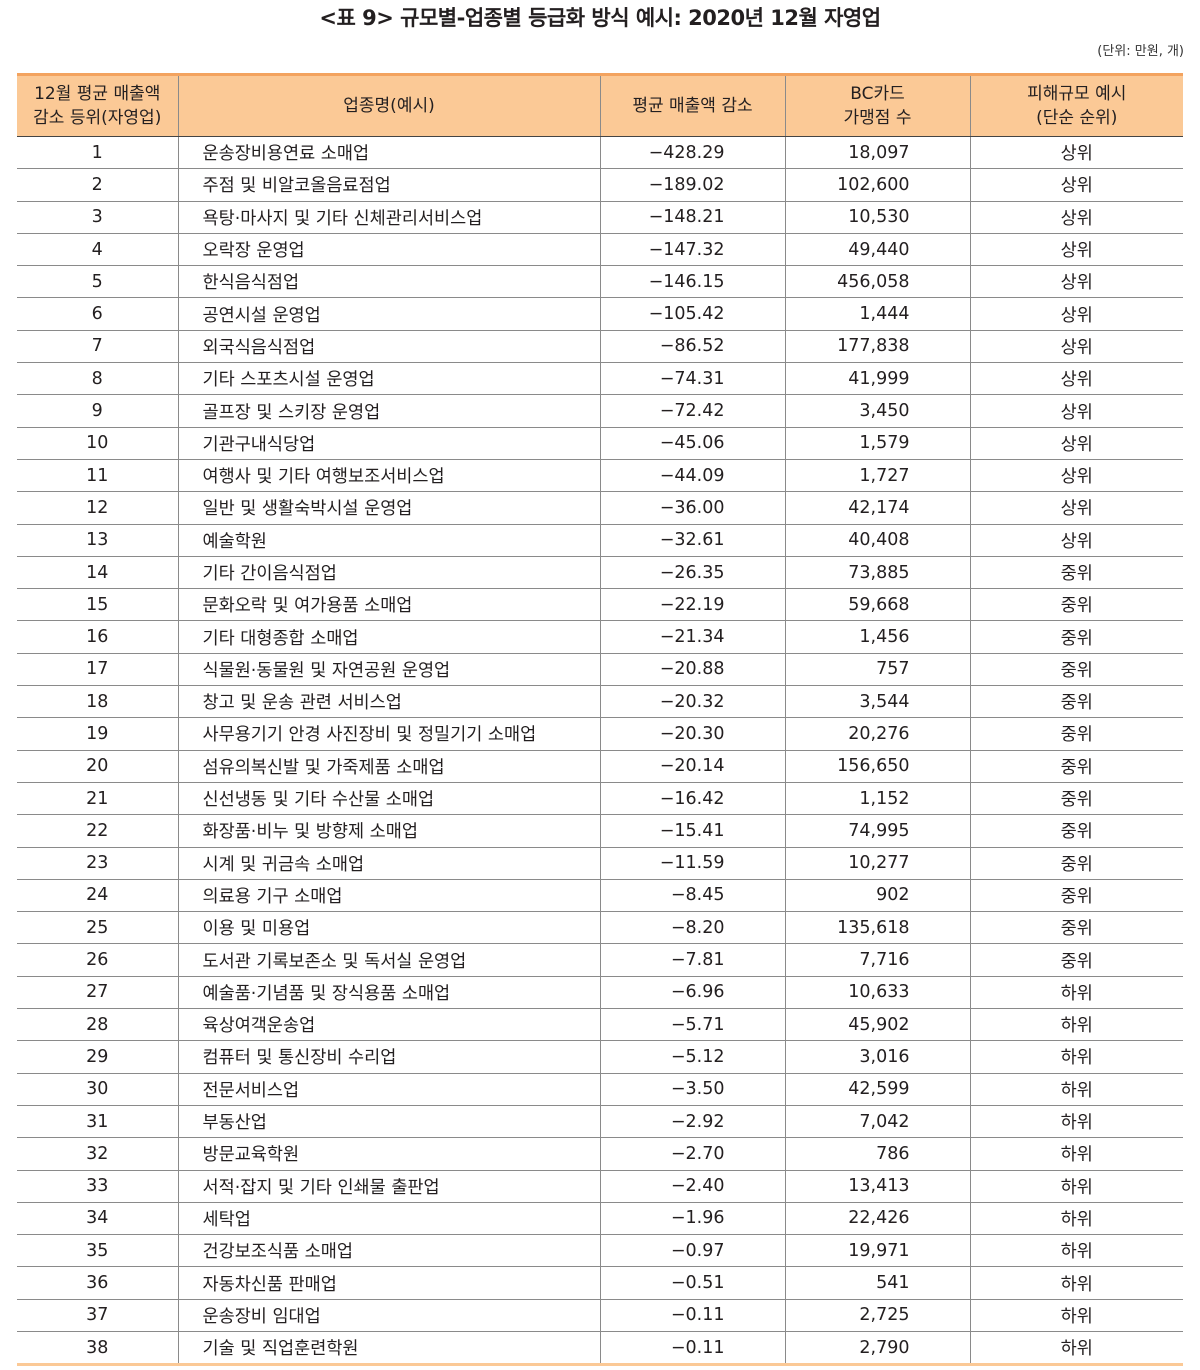 The height and width of the screenshot is (1370, 1200). Describe the element at coordinates (877, 1250) in the screenshot. I see `merchant-count-cell: 19,971` at that location.